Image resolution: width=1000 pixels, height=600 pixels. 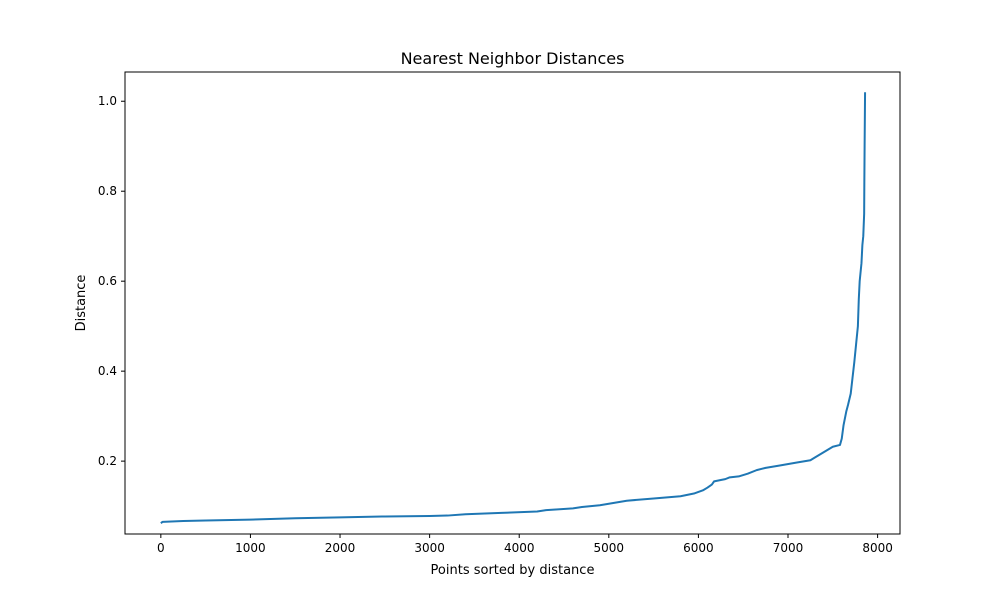 I want to click on x-tick-label: 7000, so click(x=788, y=548).